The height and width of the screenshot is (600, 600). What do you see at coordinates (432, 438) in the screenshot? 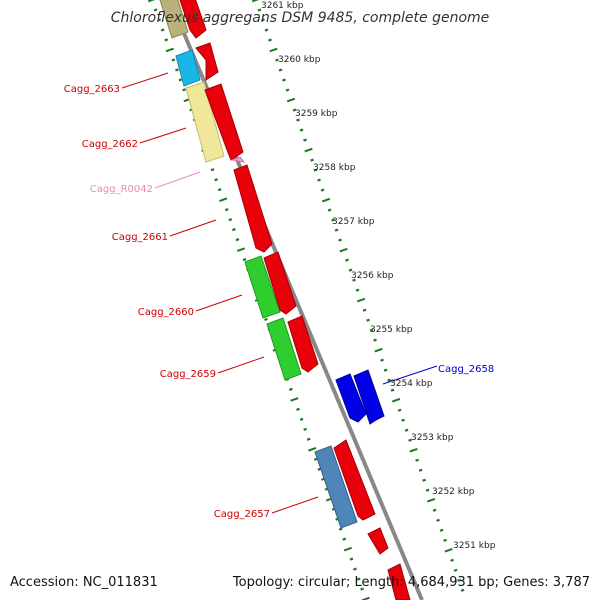
I see `kbp-scale-label: 3253 kbp` at bounding box center [432, 438].